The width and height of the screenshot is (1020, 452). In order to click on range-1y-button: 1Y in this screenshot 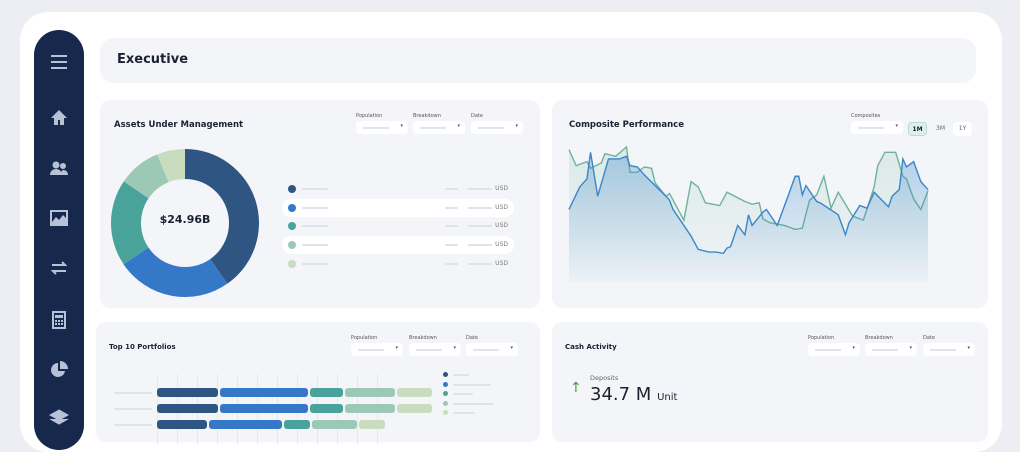, I will do `click(962, 129)`.